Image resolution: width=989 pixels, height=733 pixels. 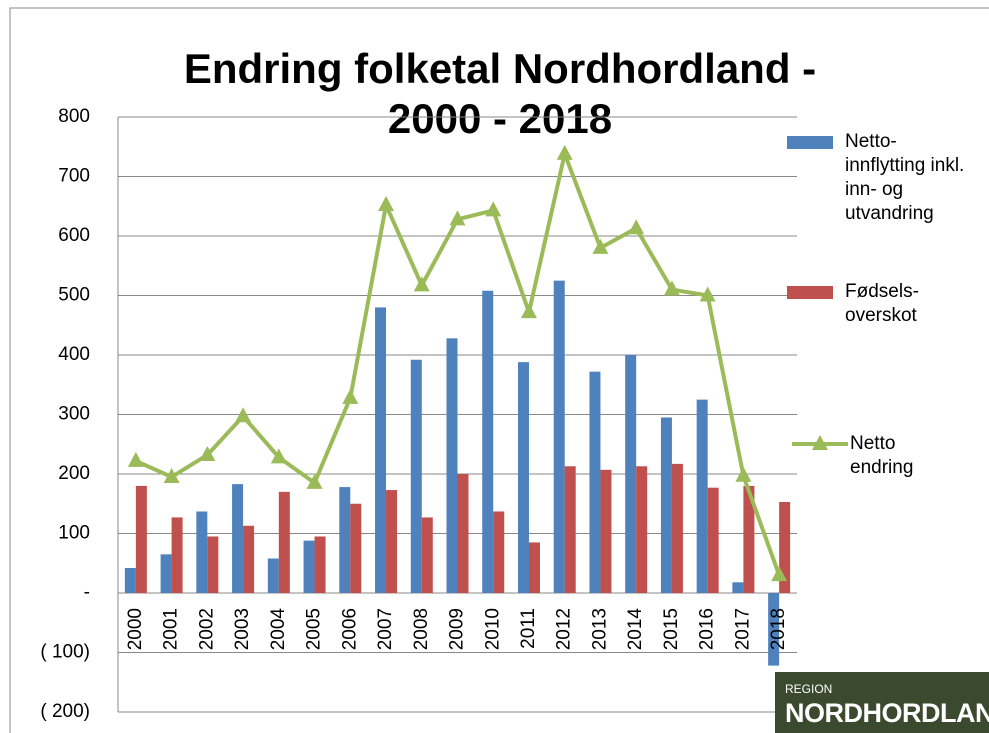 What do you see at coordinates (492, 629) in the screenshot?
I see `x-tick-label: 2010` at bounding box center [492, 629].